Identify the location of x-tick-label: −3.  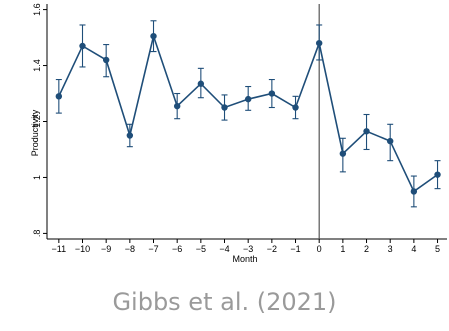
(248, 249).